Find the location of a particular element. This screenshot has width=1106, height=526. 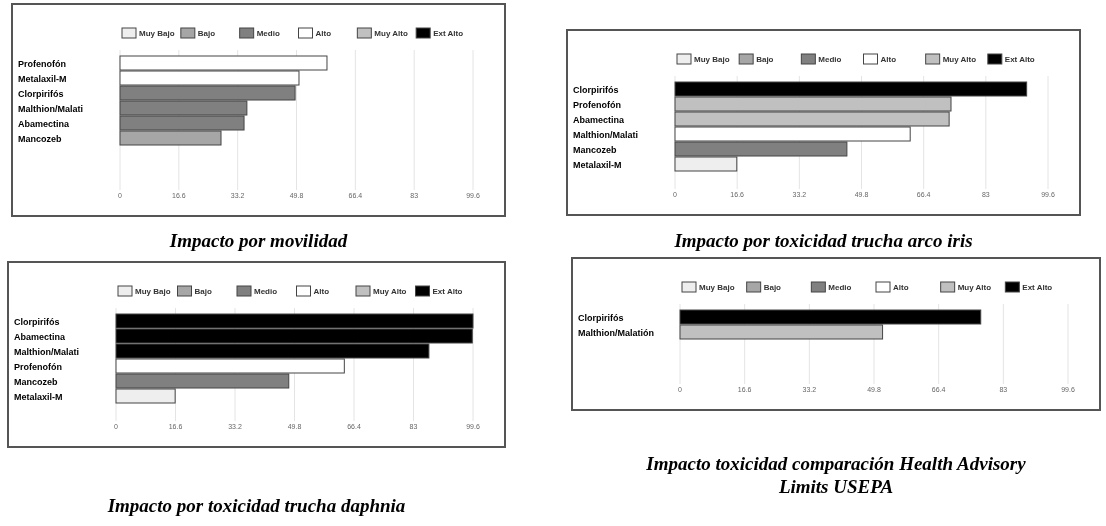

text: Impacto por toxicidad trucha arco iris is located at coordinates (823, 240).